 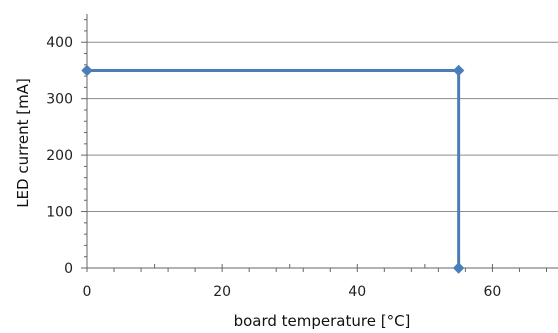 I want to click on y-tick-label: 300, so click(x=59, y=100).